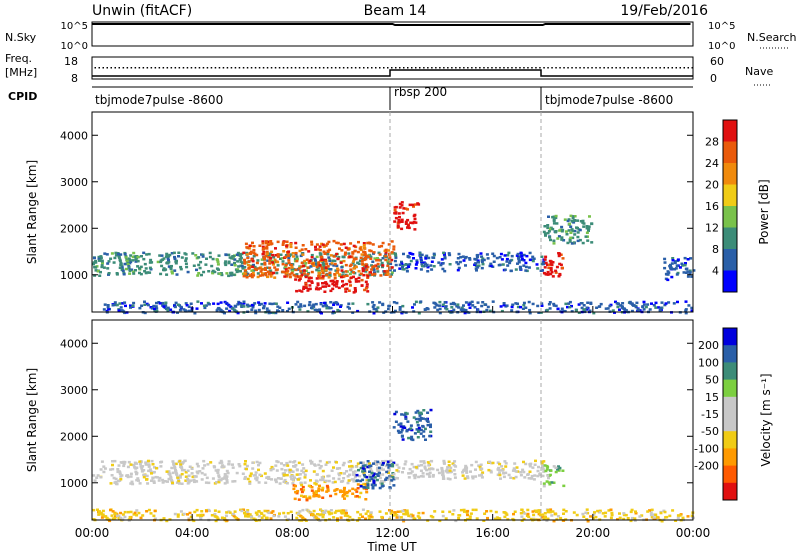  What do you see at coordinates (730, 131) in the screenshot?
I see `colorbar-segment` at bounding box center [730, 131].